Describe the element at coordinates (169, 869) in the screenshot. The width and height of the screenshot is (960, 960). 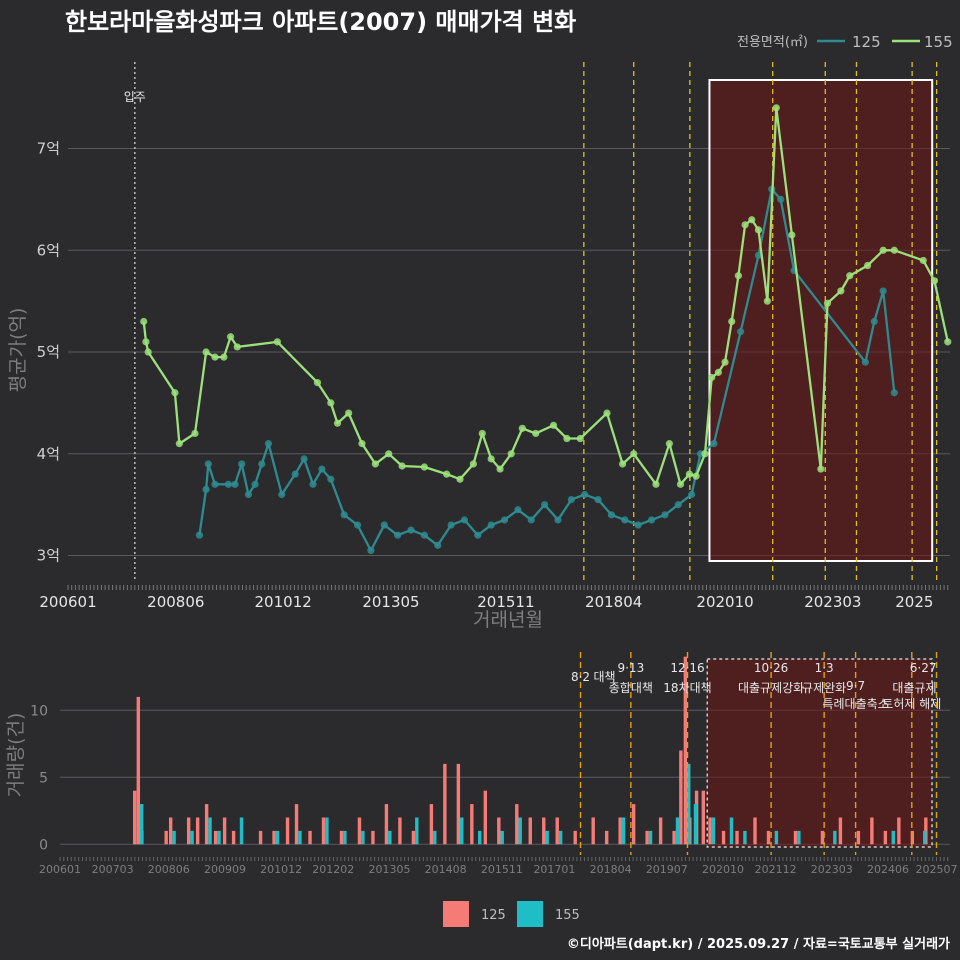
I see `volume-x-tick-label: 200806` at that location.